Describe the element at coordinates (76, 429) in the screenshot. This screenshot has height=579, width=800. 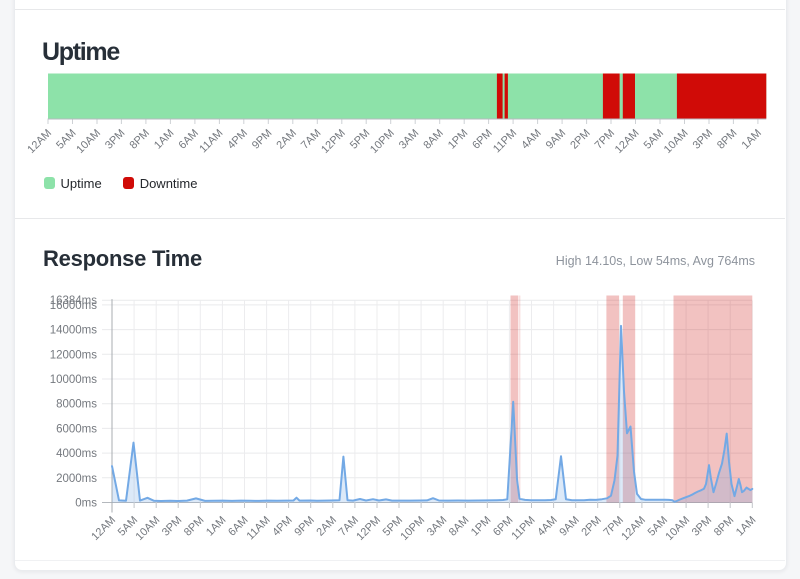
I see `svg-text: 6000ms` at that location.